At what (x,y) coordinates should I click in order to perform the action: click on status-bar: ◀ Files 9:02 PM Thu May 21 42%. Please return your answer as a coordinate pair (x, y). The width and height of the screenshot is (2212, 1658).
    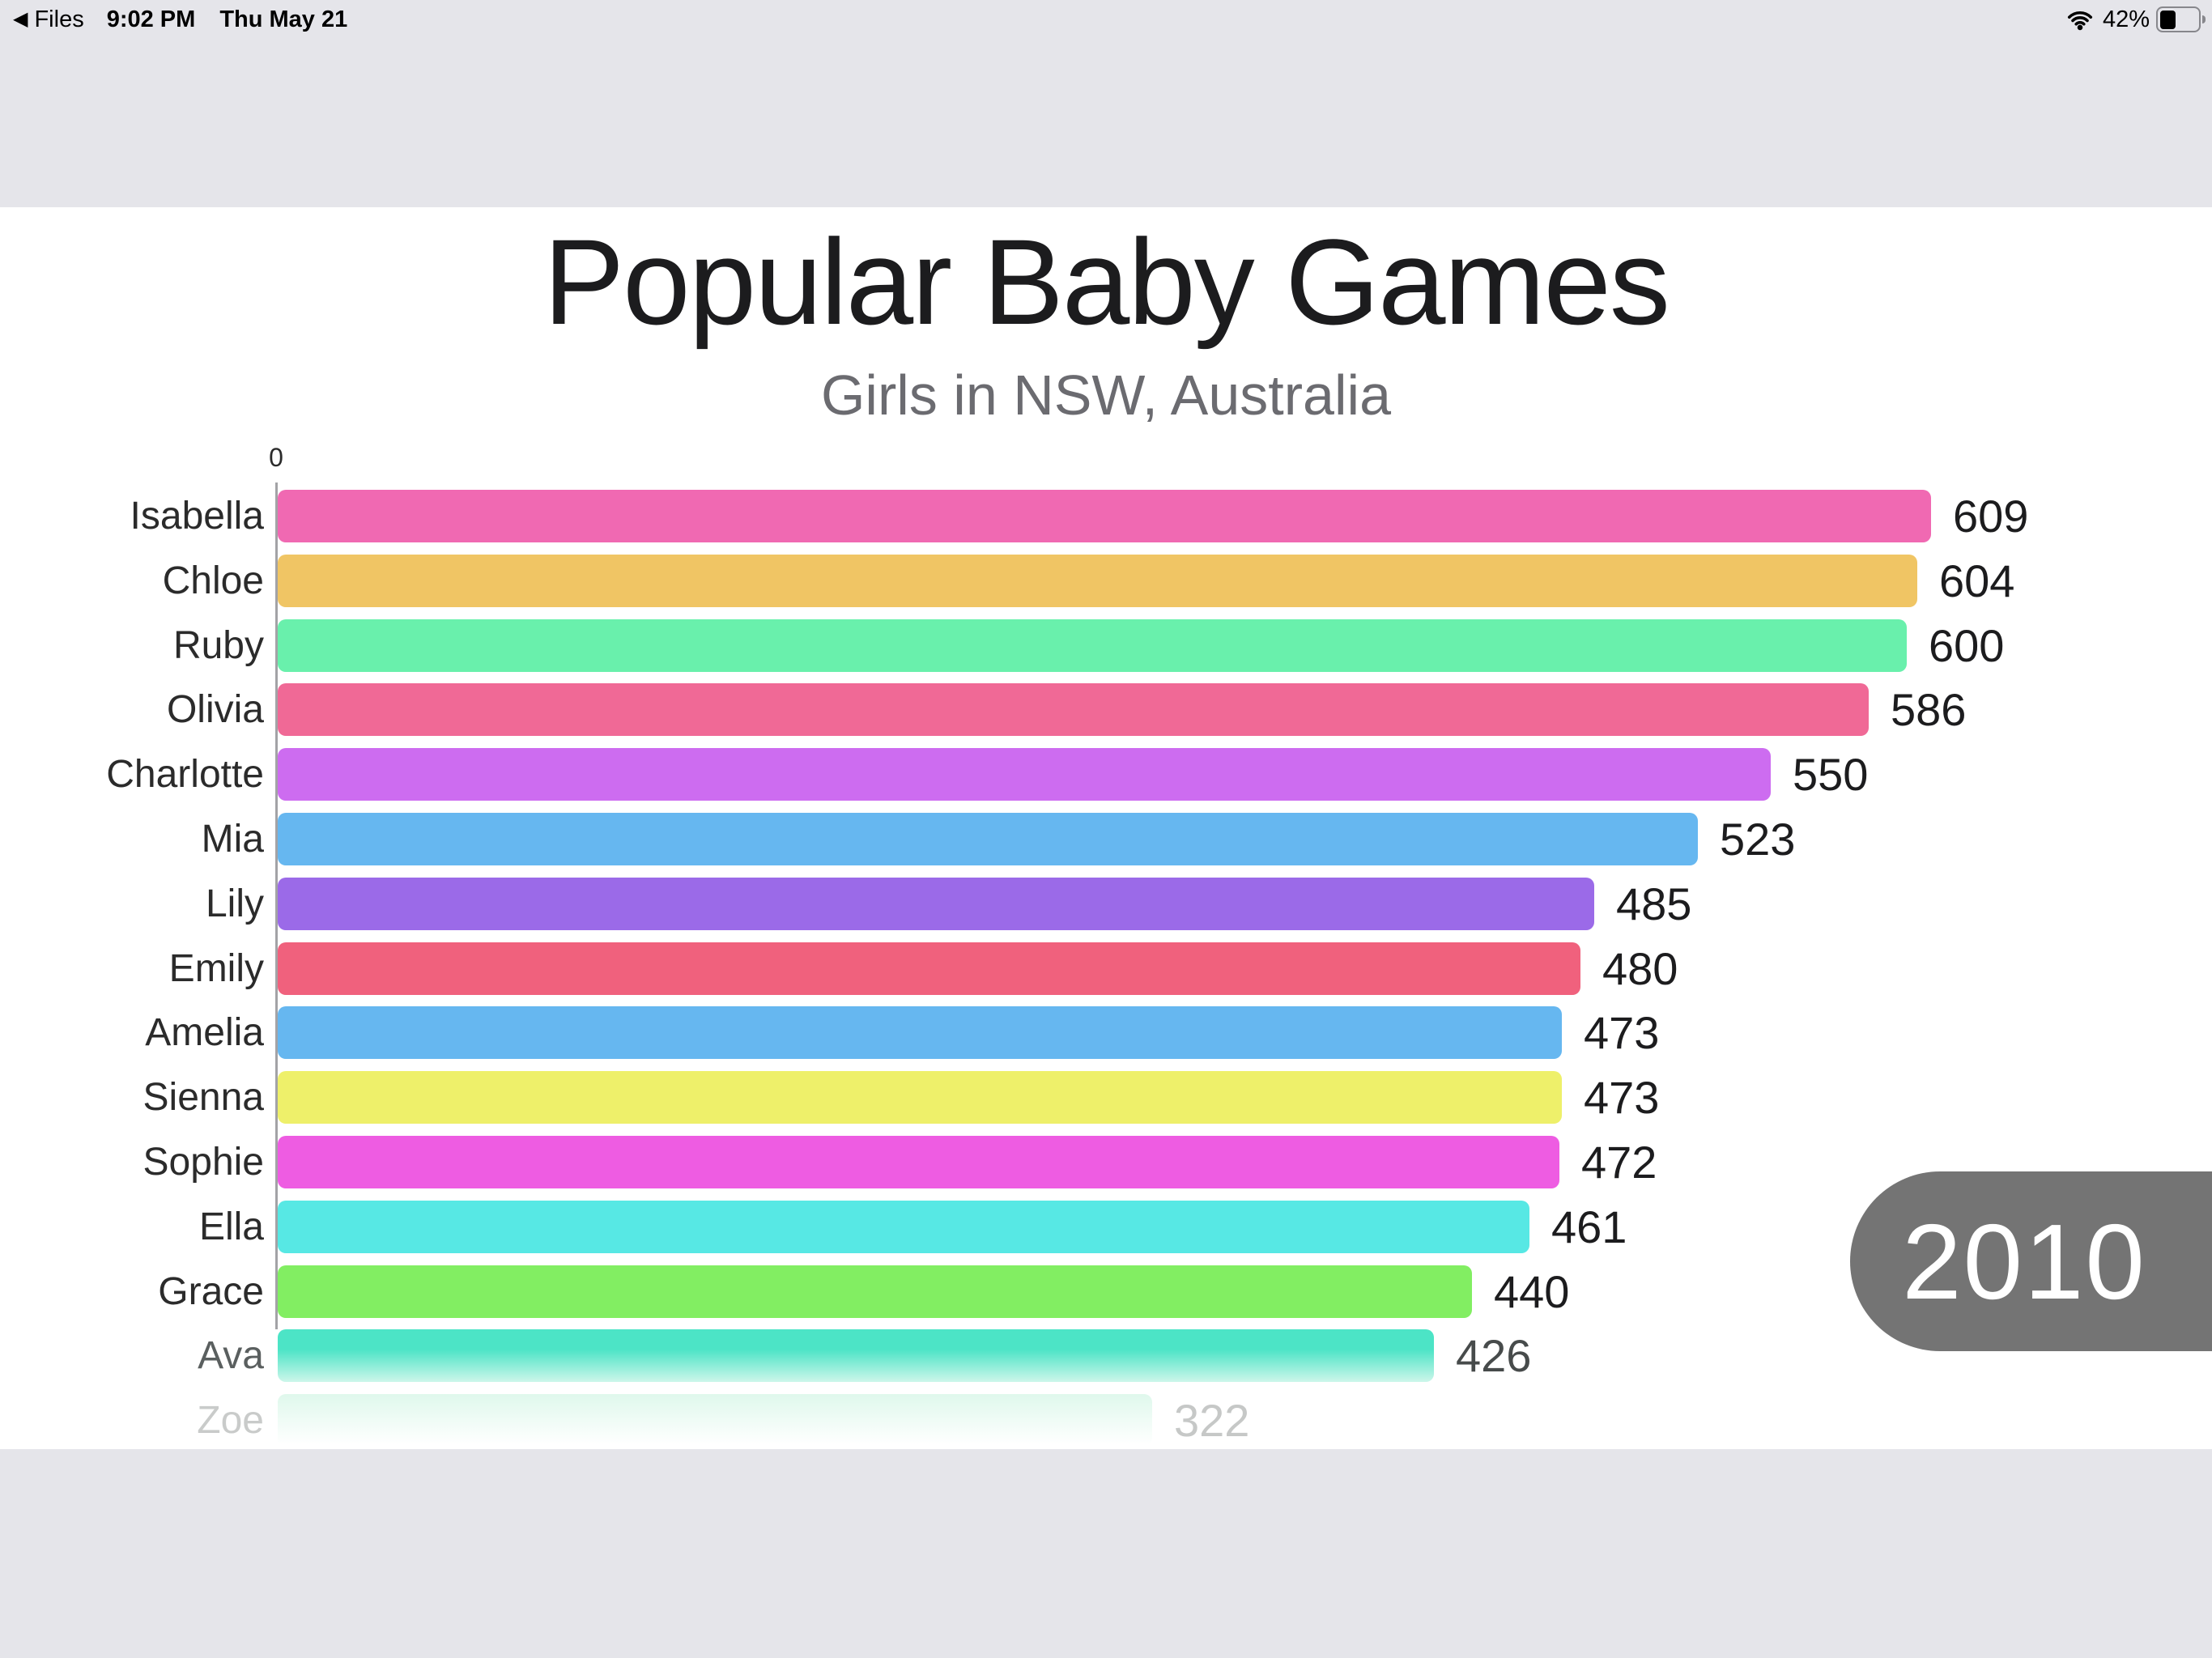
    Looking at the image, I should click on (1106, 19).